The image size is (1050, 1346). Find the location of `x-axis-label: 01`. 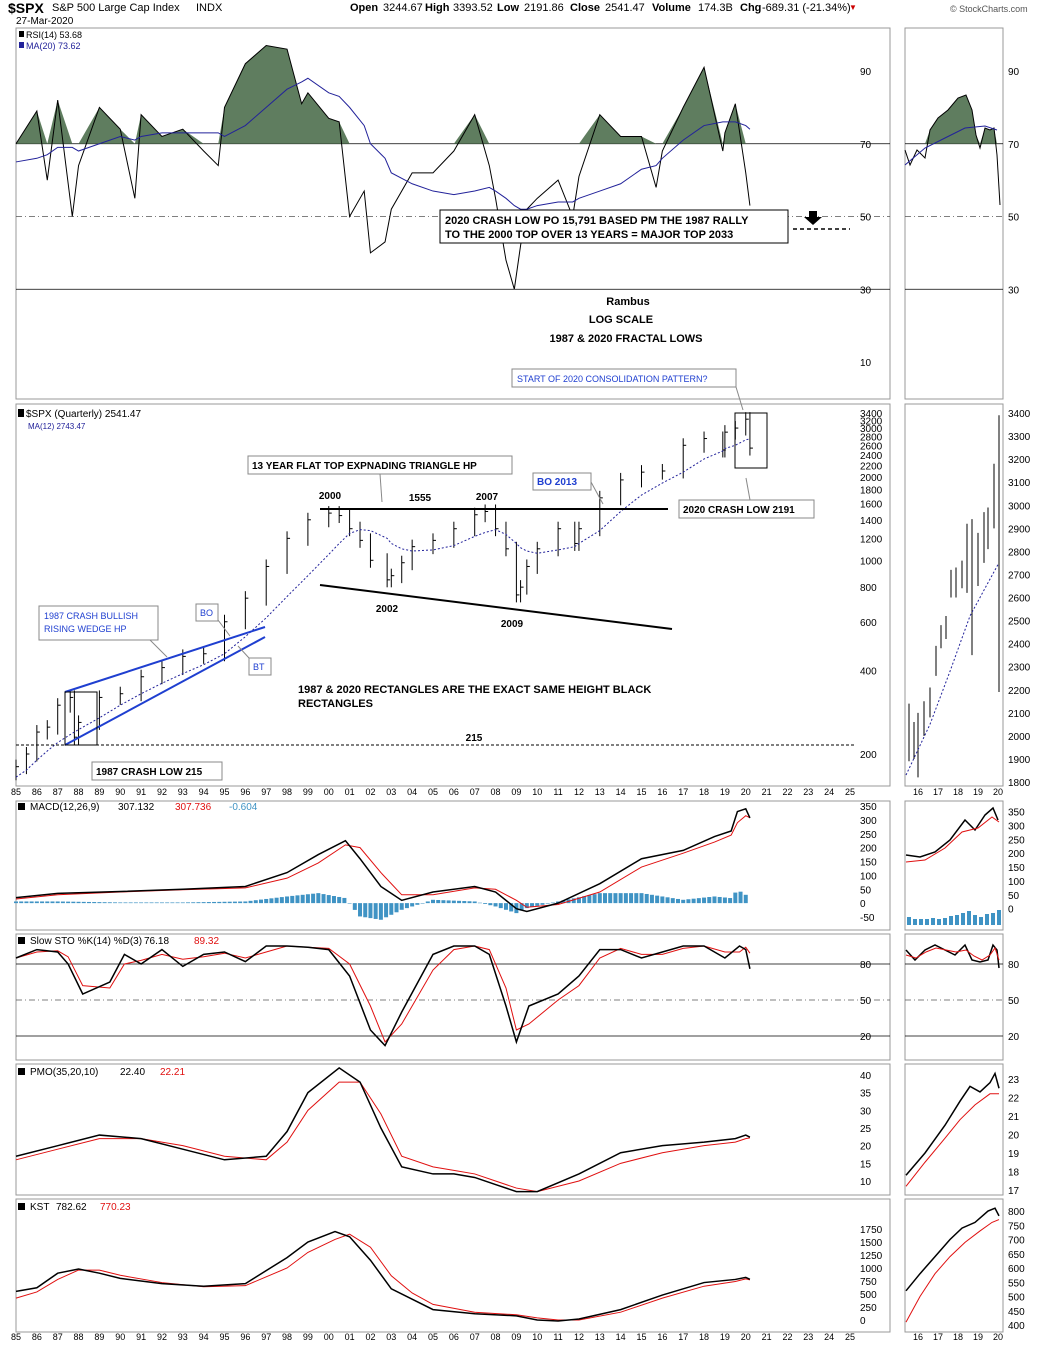

x-axis-label: 01 is located at coordinates (350, 792).